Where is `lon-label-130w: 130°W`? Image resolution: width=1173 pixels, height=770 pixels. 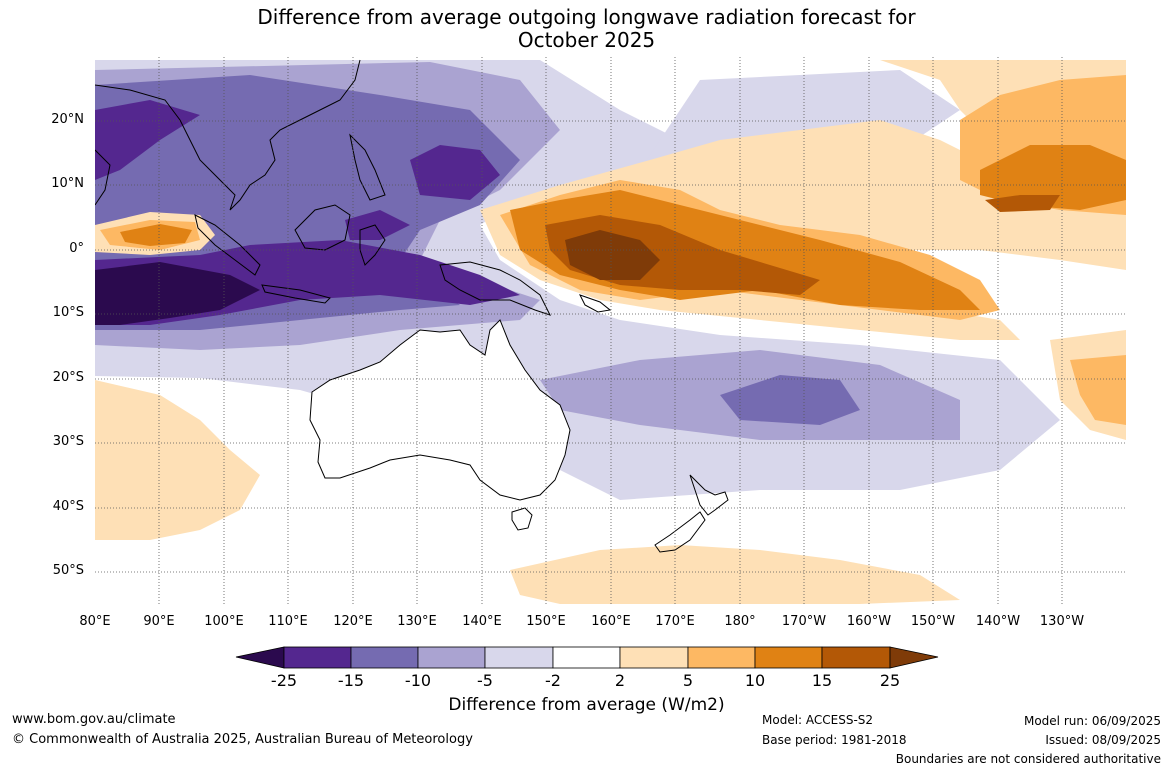 lon-label-130w: 130°W is located at coordinates (1062, 621).